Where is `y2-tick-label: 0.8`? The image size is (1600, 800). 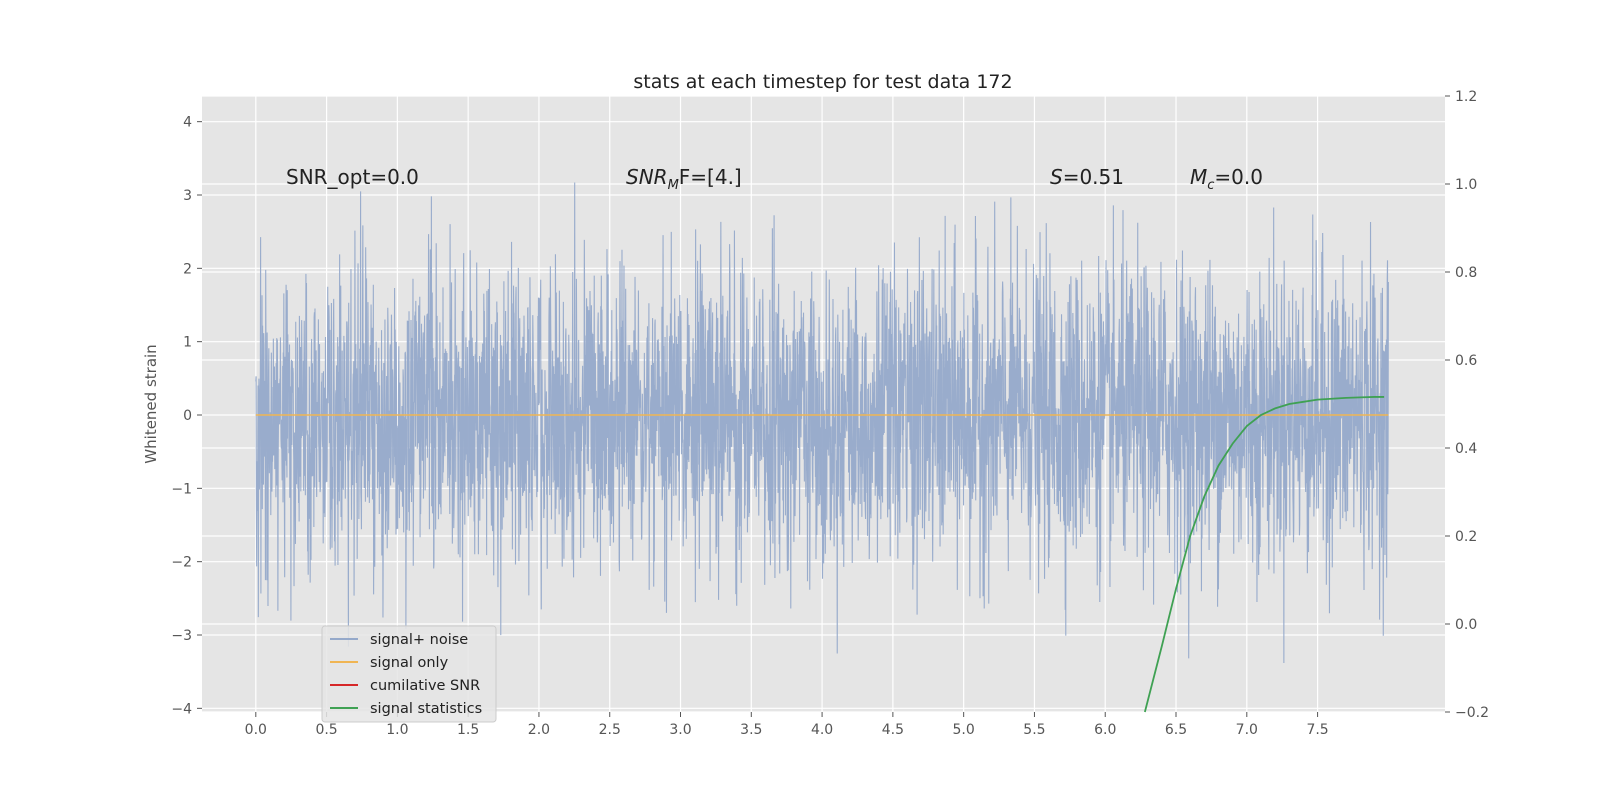
y2-tick-label: 0.8 is located at coordinates (1466, 273).